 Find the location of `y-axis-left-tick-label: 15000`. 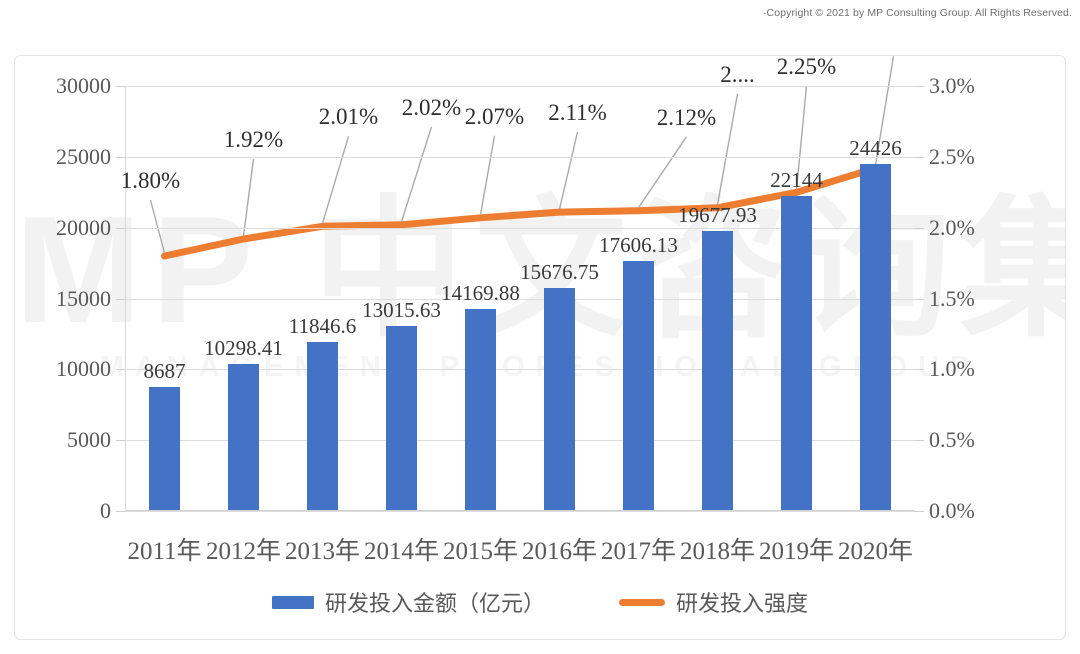

y-axis-left-tick-label: 15000 is located at coordinates (83, 298).